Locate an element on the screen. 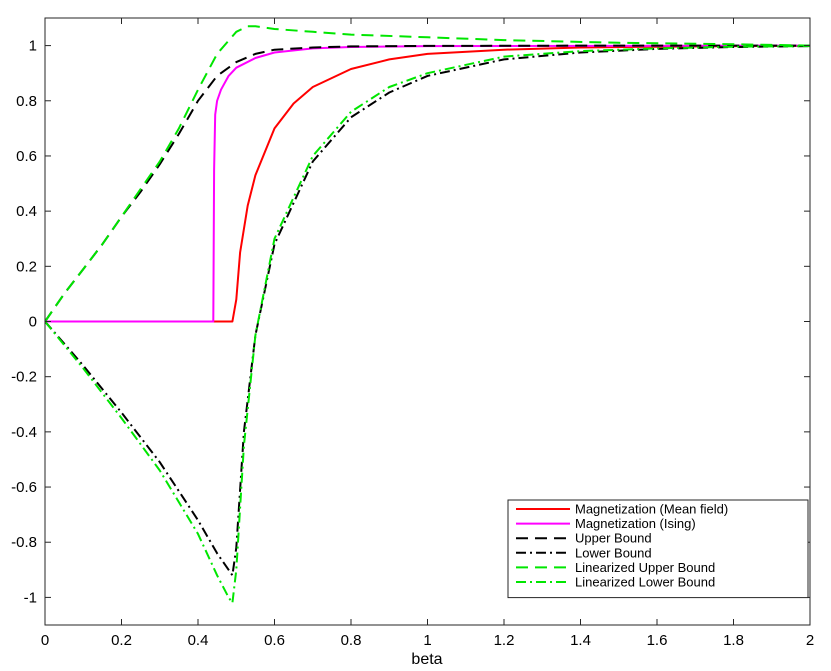  y-tick-label: 0.4 is located at coordinates (26, 211).